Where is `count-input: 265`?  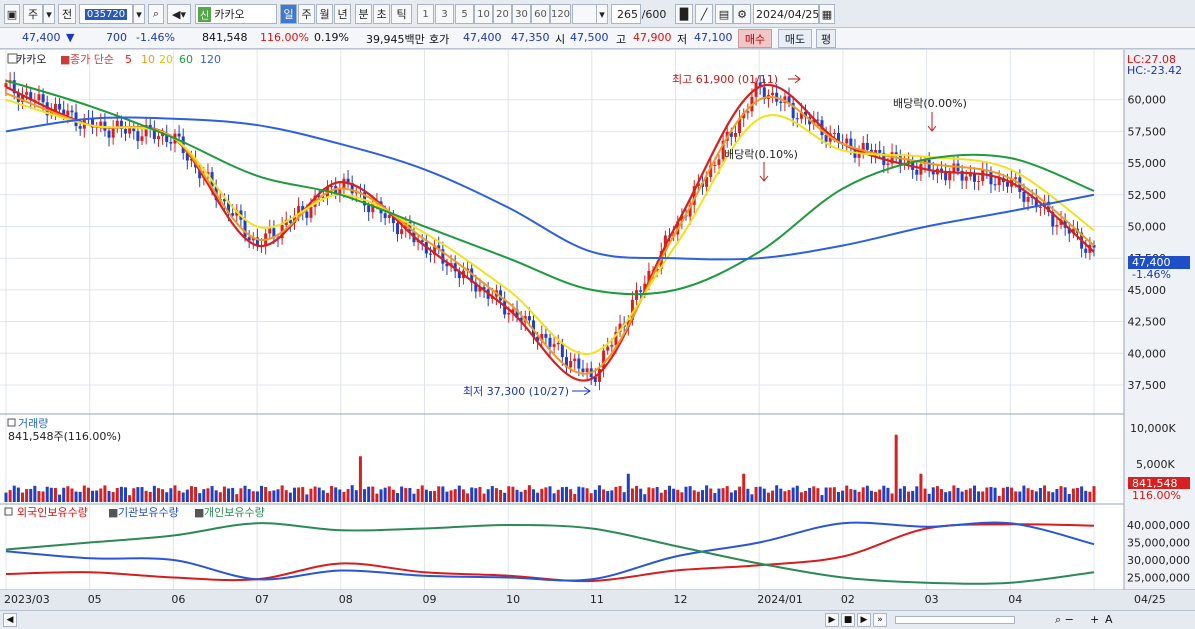
count-input: 265 is located at coordinates (626, 14).